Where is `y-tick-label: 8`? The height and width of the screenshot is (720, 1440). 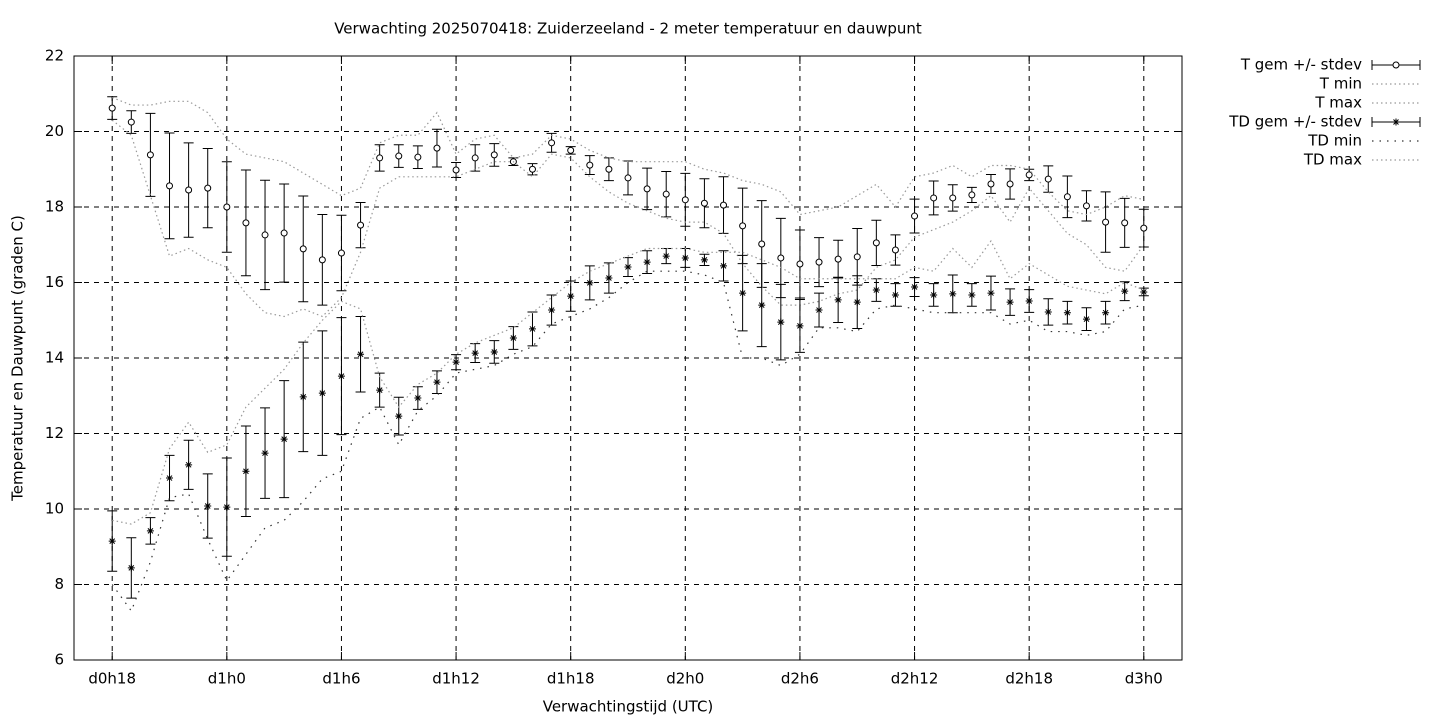
y-tick-label: 8 is located at coordinates (59, 584).